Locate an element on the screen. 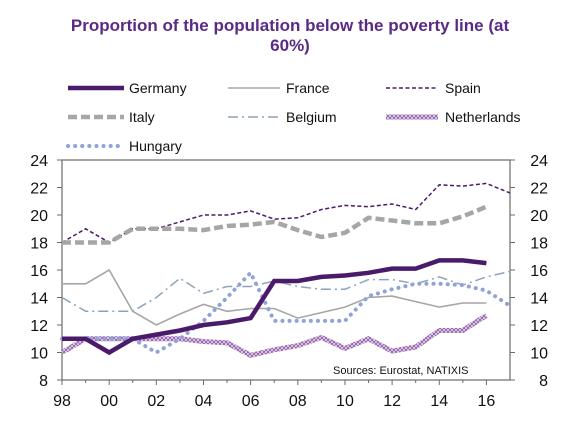 The width and height of the screenshot is (569, 433). series-line-italy is located at coordinates (275, 224).